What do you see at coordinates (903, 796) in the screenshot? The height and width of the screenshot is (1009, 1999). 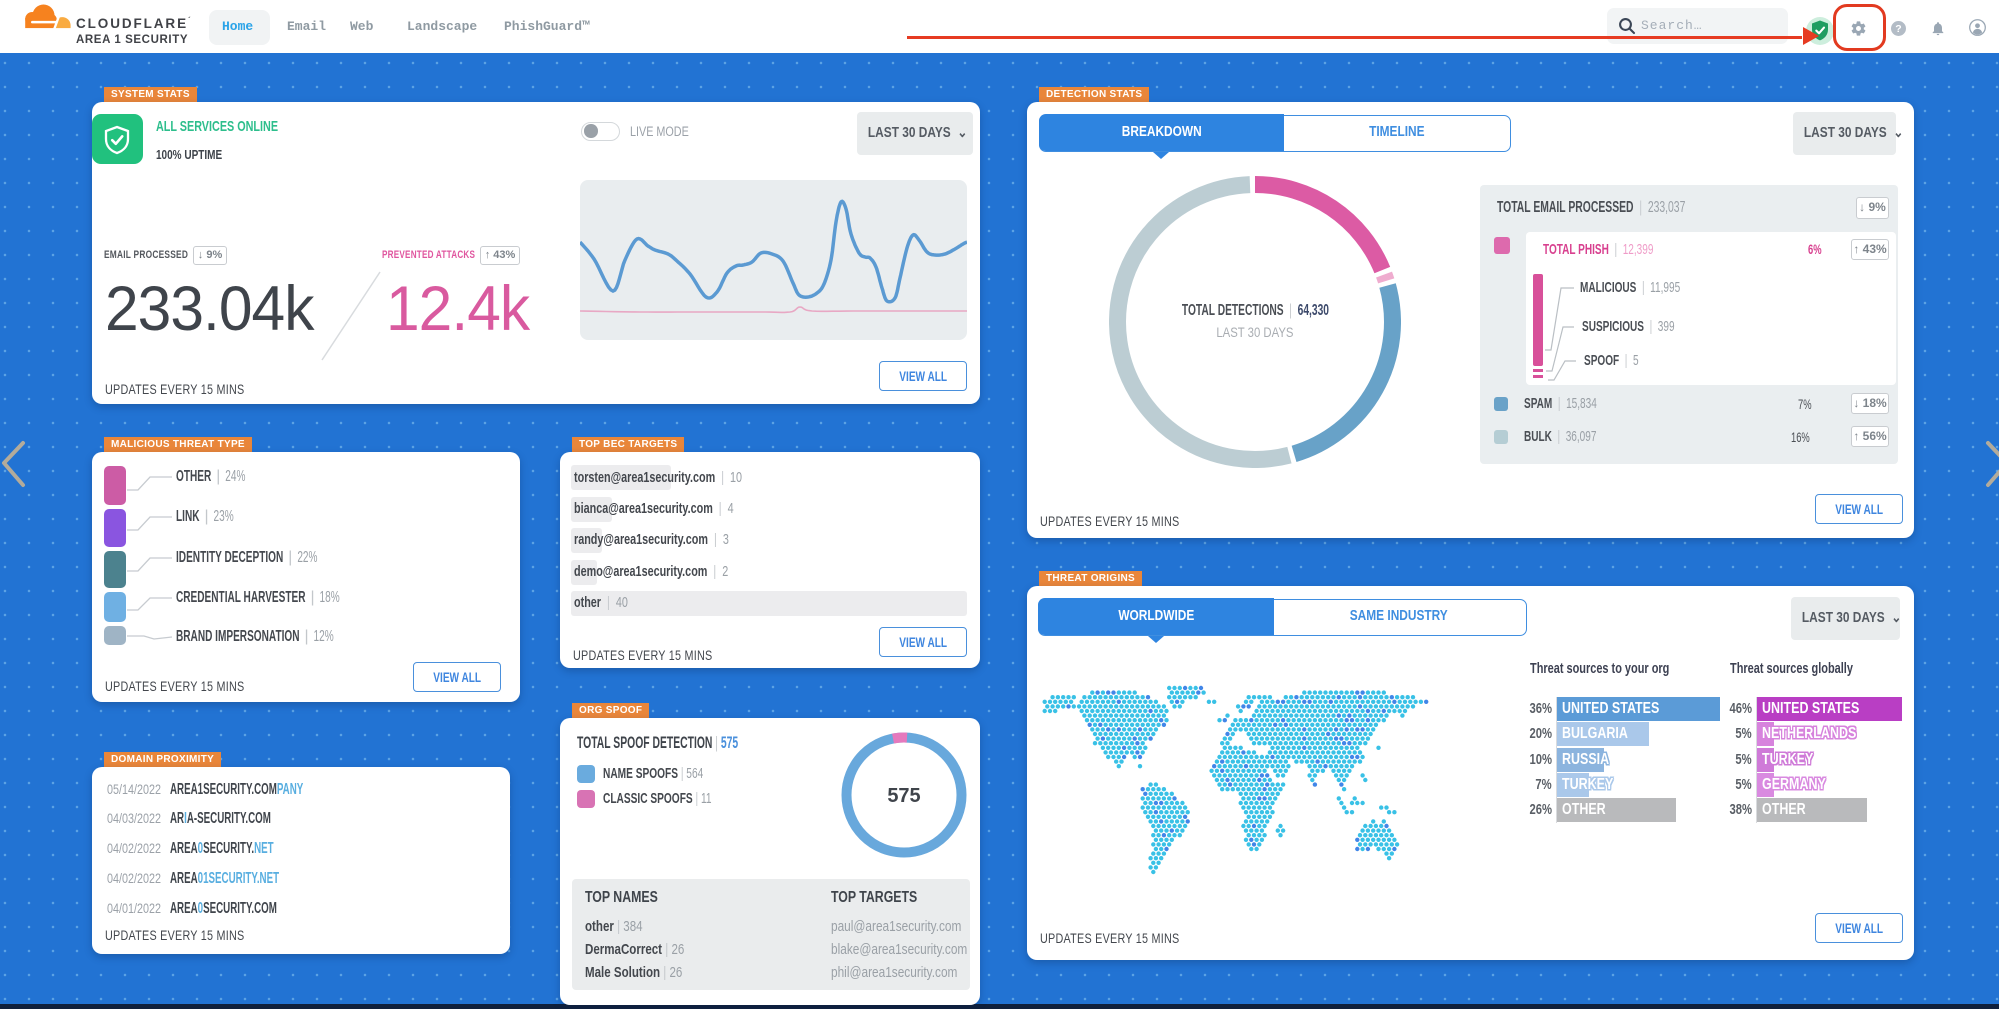 I see `svg-text: 575` at bounding box center [903, 796].